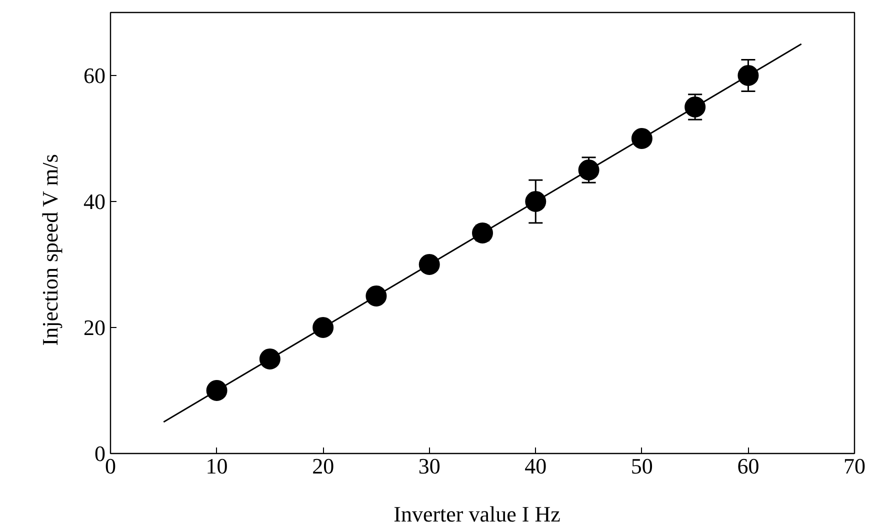 Image resolution: width=872 pixels, height=529 pixels. I want to click on y-tick-label: 20, so click(95, 327).